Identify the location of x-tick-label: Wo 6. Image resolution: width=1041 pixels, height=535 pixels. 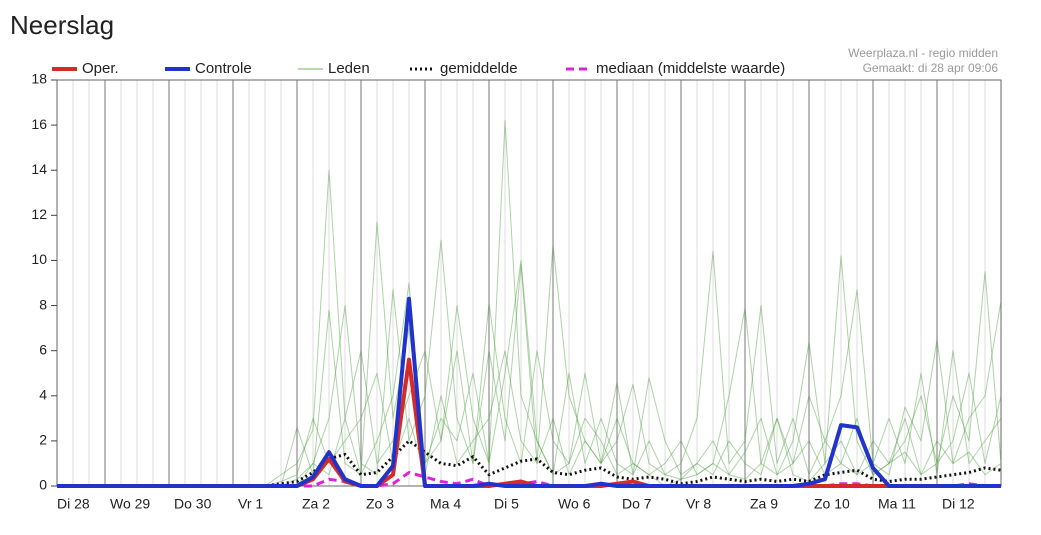
(574, 504).